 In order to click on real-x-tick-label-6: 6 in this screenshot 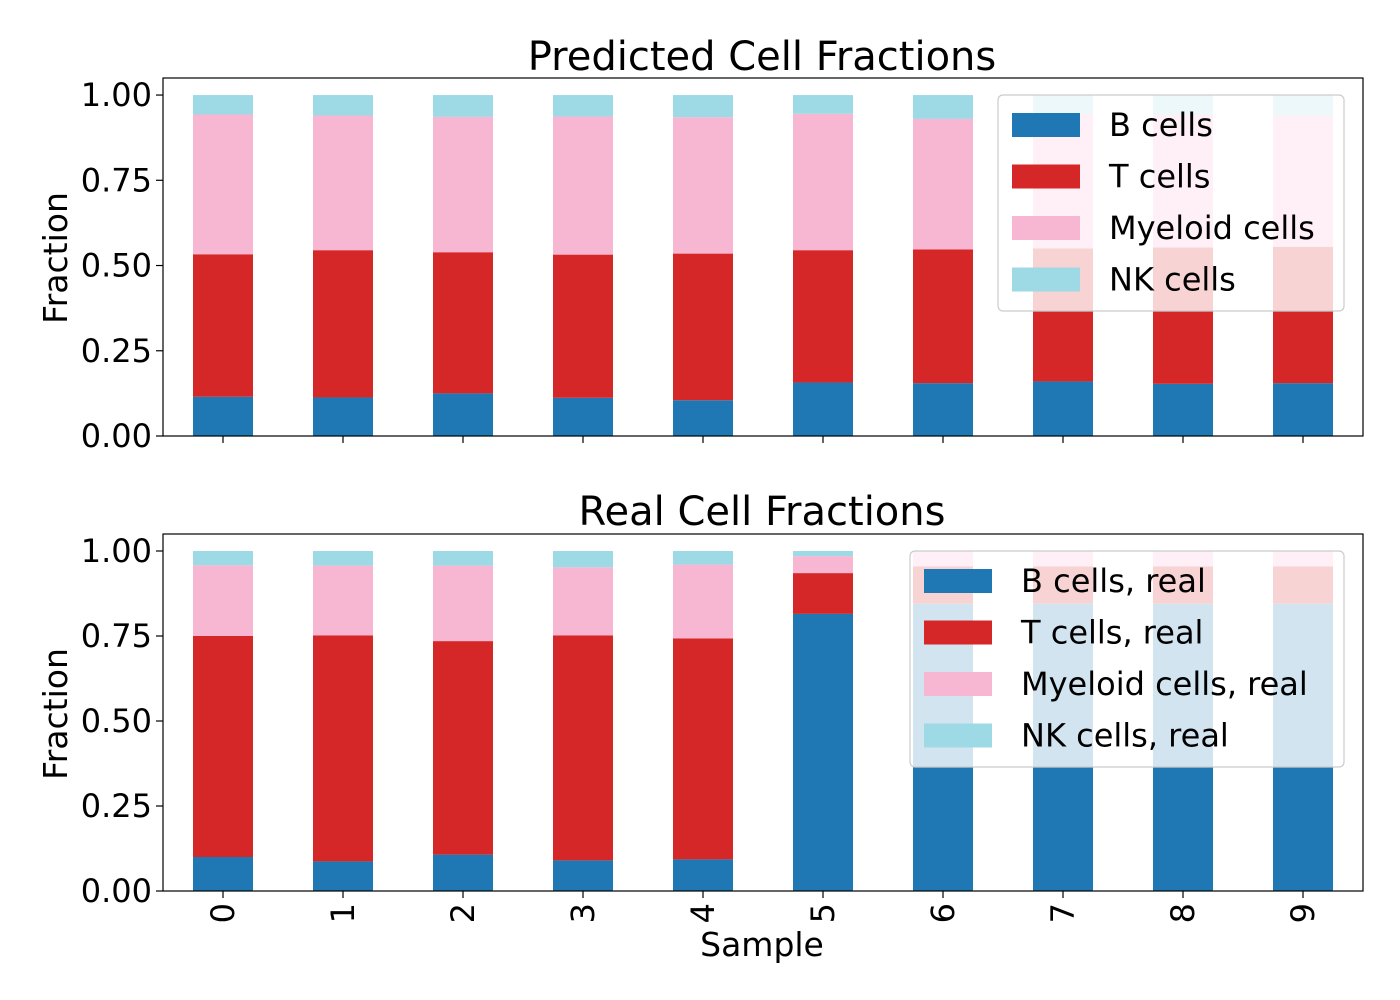, I will do `click(943, 913)`.